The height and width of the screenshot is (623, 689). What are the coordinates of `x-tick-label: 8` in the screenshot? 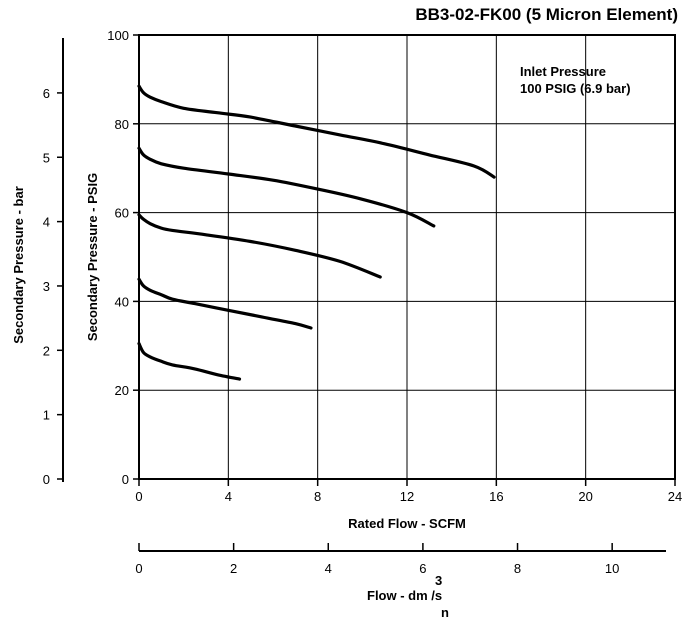 It's located at (317, 496).